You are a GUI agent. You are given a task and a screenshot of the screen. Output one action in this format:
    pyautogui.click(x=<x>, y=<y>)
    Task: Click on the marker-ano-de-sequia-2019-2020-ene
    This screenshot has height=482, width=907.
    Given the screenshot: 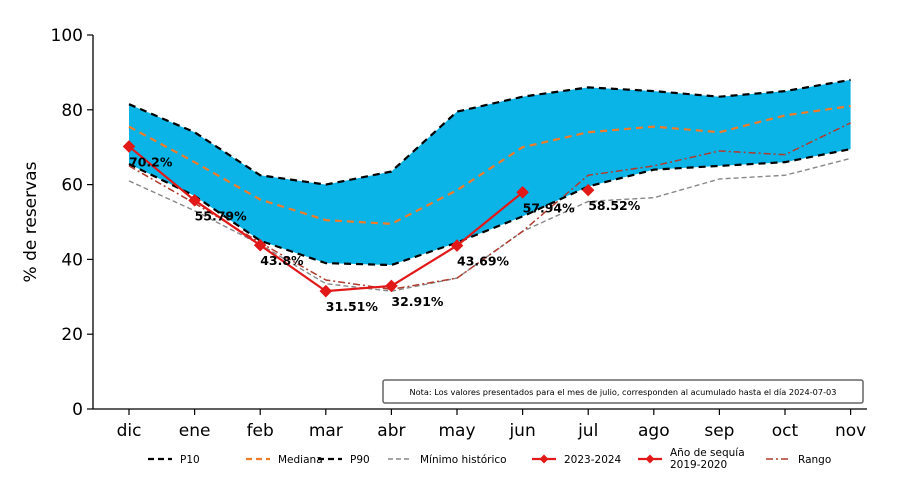 What is the action you would take?
    pyautogui.click(x=194, y=200)
    